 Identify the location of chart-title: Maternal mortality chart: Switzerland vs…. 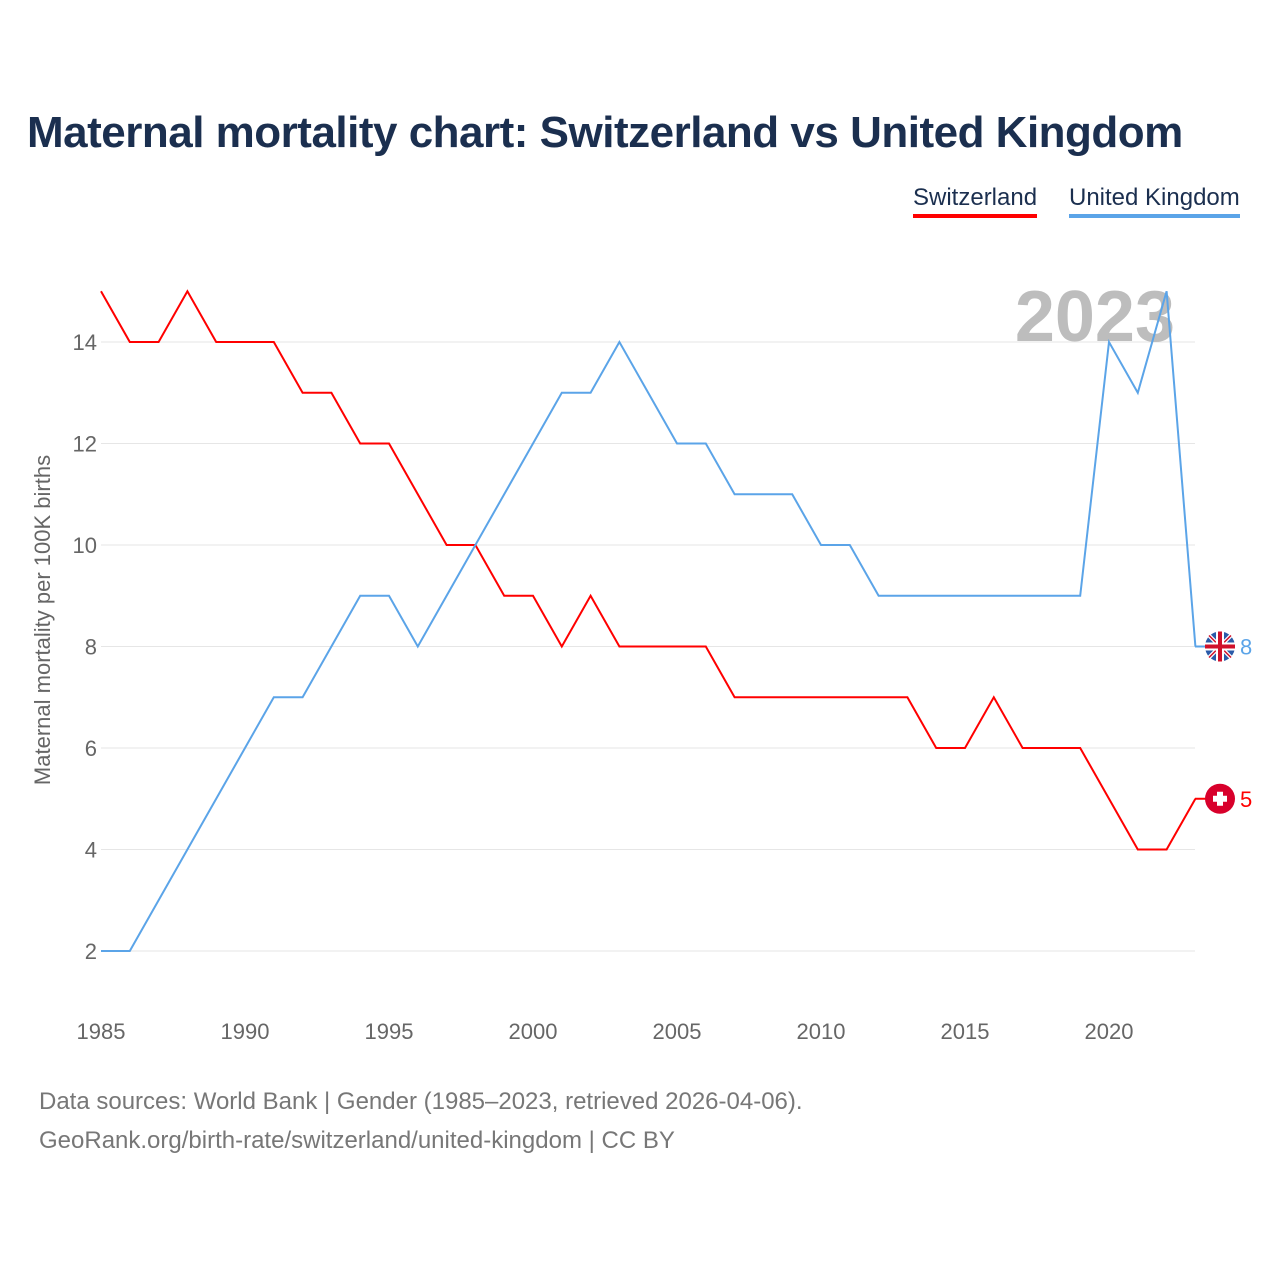
(605, 132).